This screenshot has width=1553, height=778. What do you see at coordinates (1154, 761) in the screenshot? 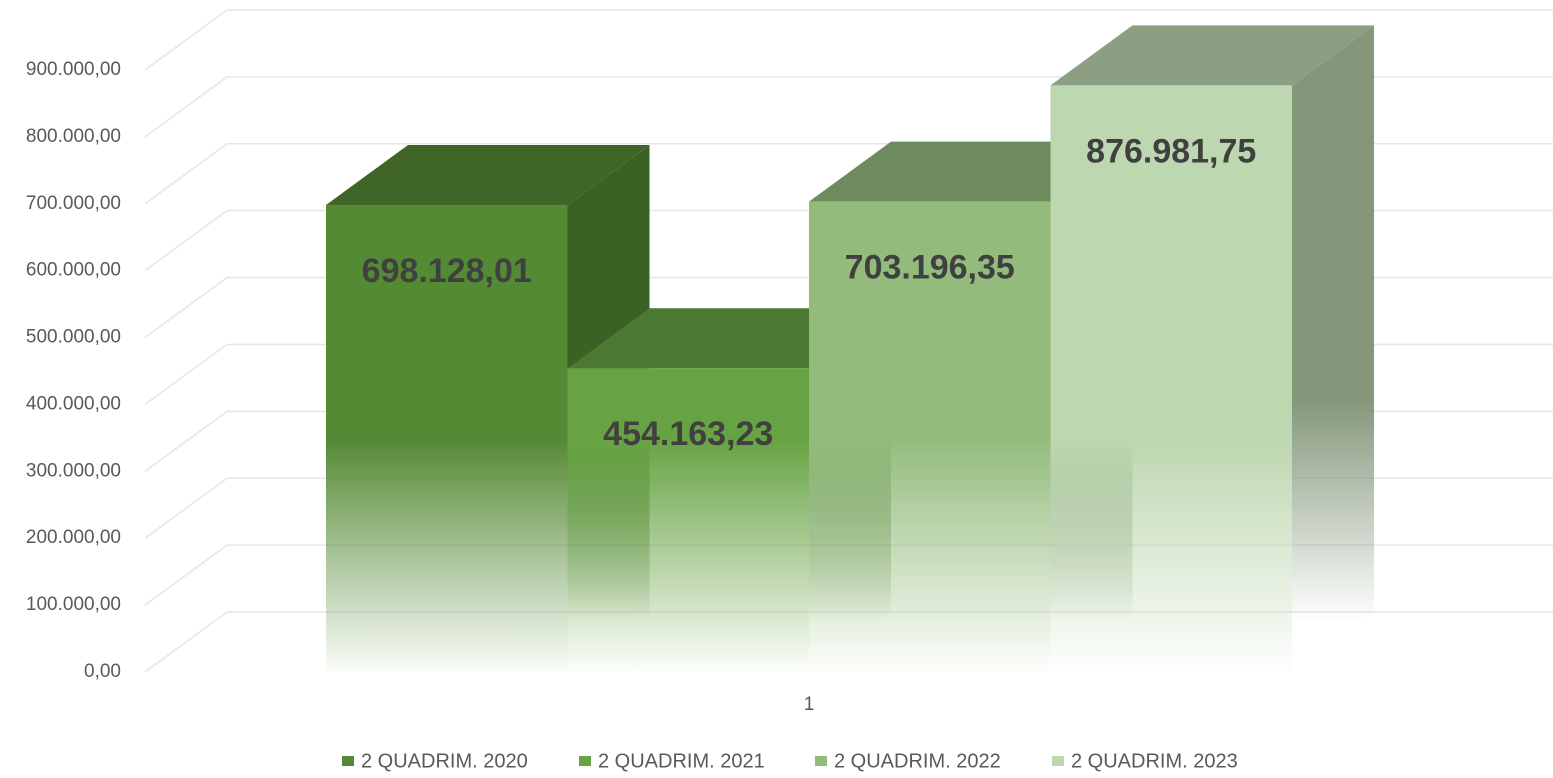
I see `legend-label: 2 QUADRIM. 2023` at bounding box center [1154, 761].